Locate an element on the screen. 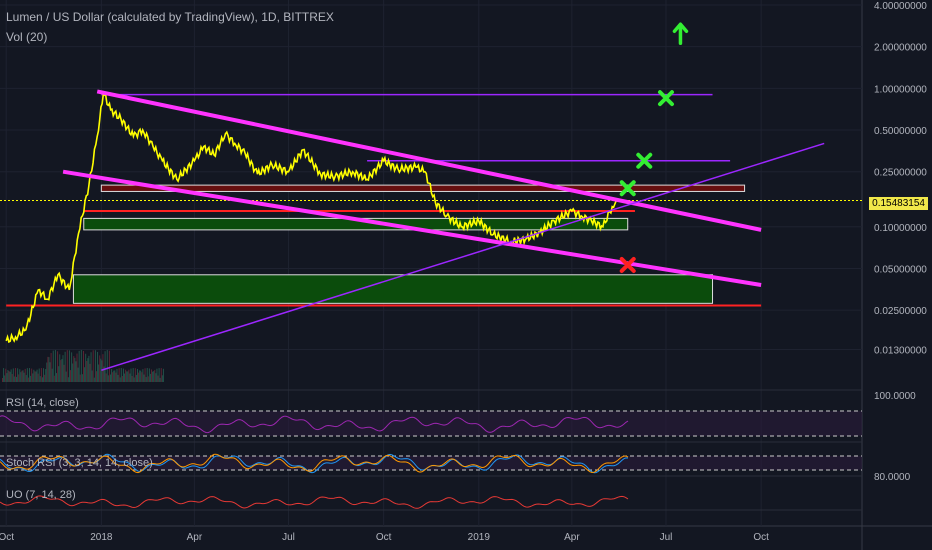 This screenshot has width=932, height=550. uo-label: UO (7, 14, 28) is located at coordinates (41, 495).